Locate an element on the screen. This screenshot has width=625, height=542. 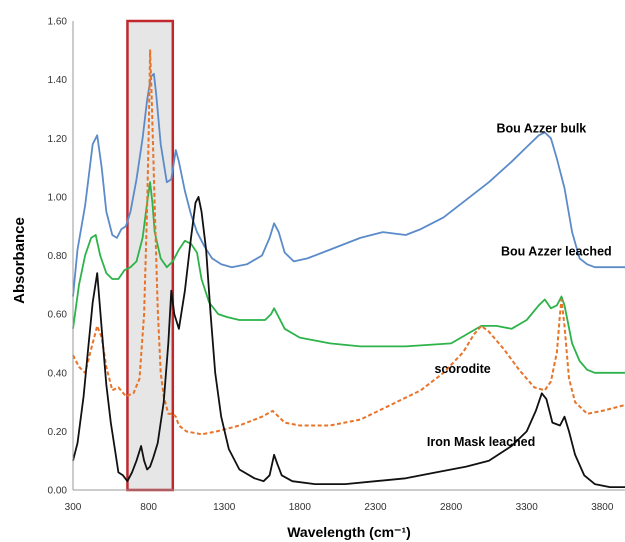
x-tick-label: 3800 is located at coordinates (602, 507).